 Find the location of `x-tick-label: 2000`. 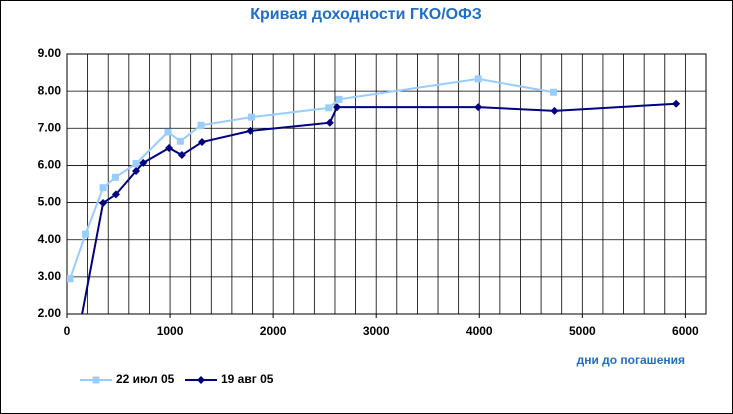

x-tick-label: 2000 is located at coordinates (273, 331).